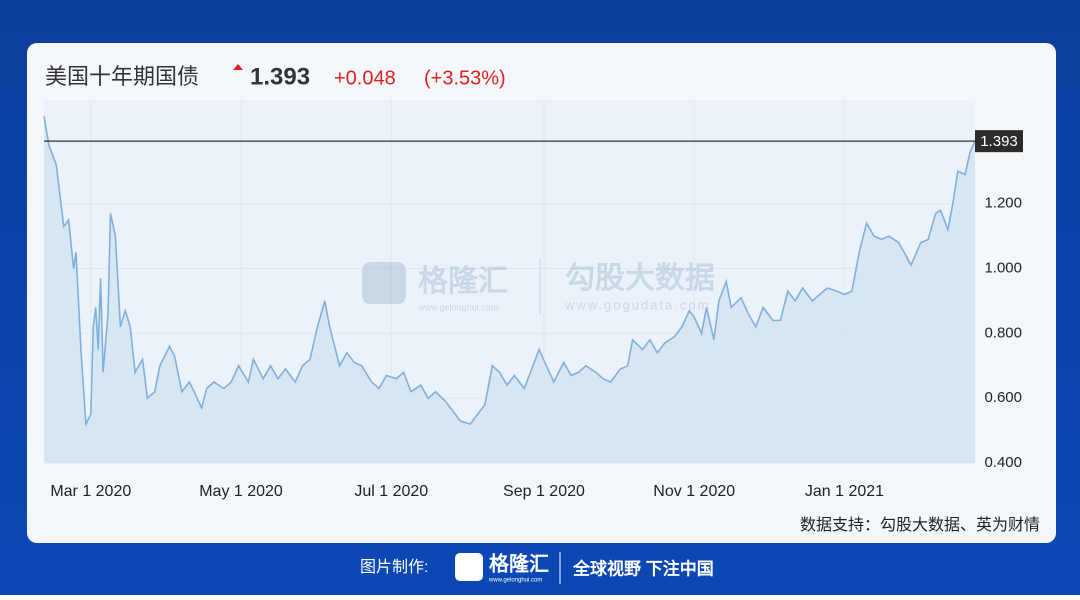 Image resolution: width=1080 pixels, height=600 pixels. Describe the element at coordinates (465, 78) in the screenshot. I see `header-change-pct: (+3.53%)` at that location.